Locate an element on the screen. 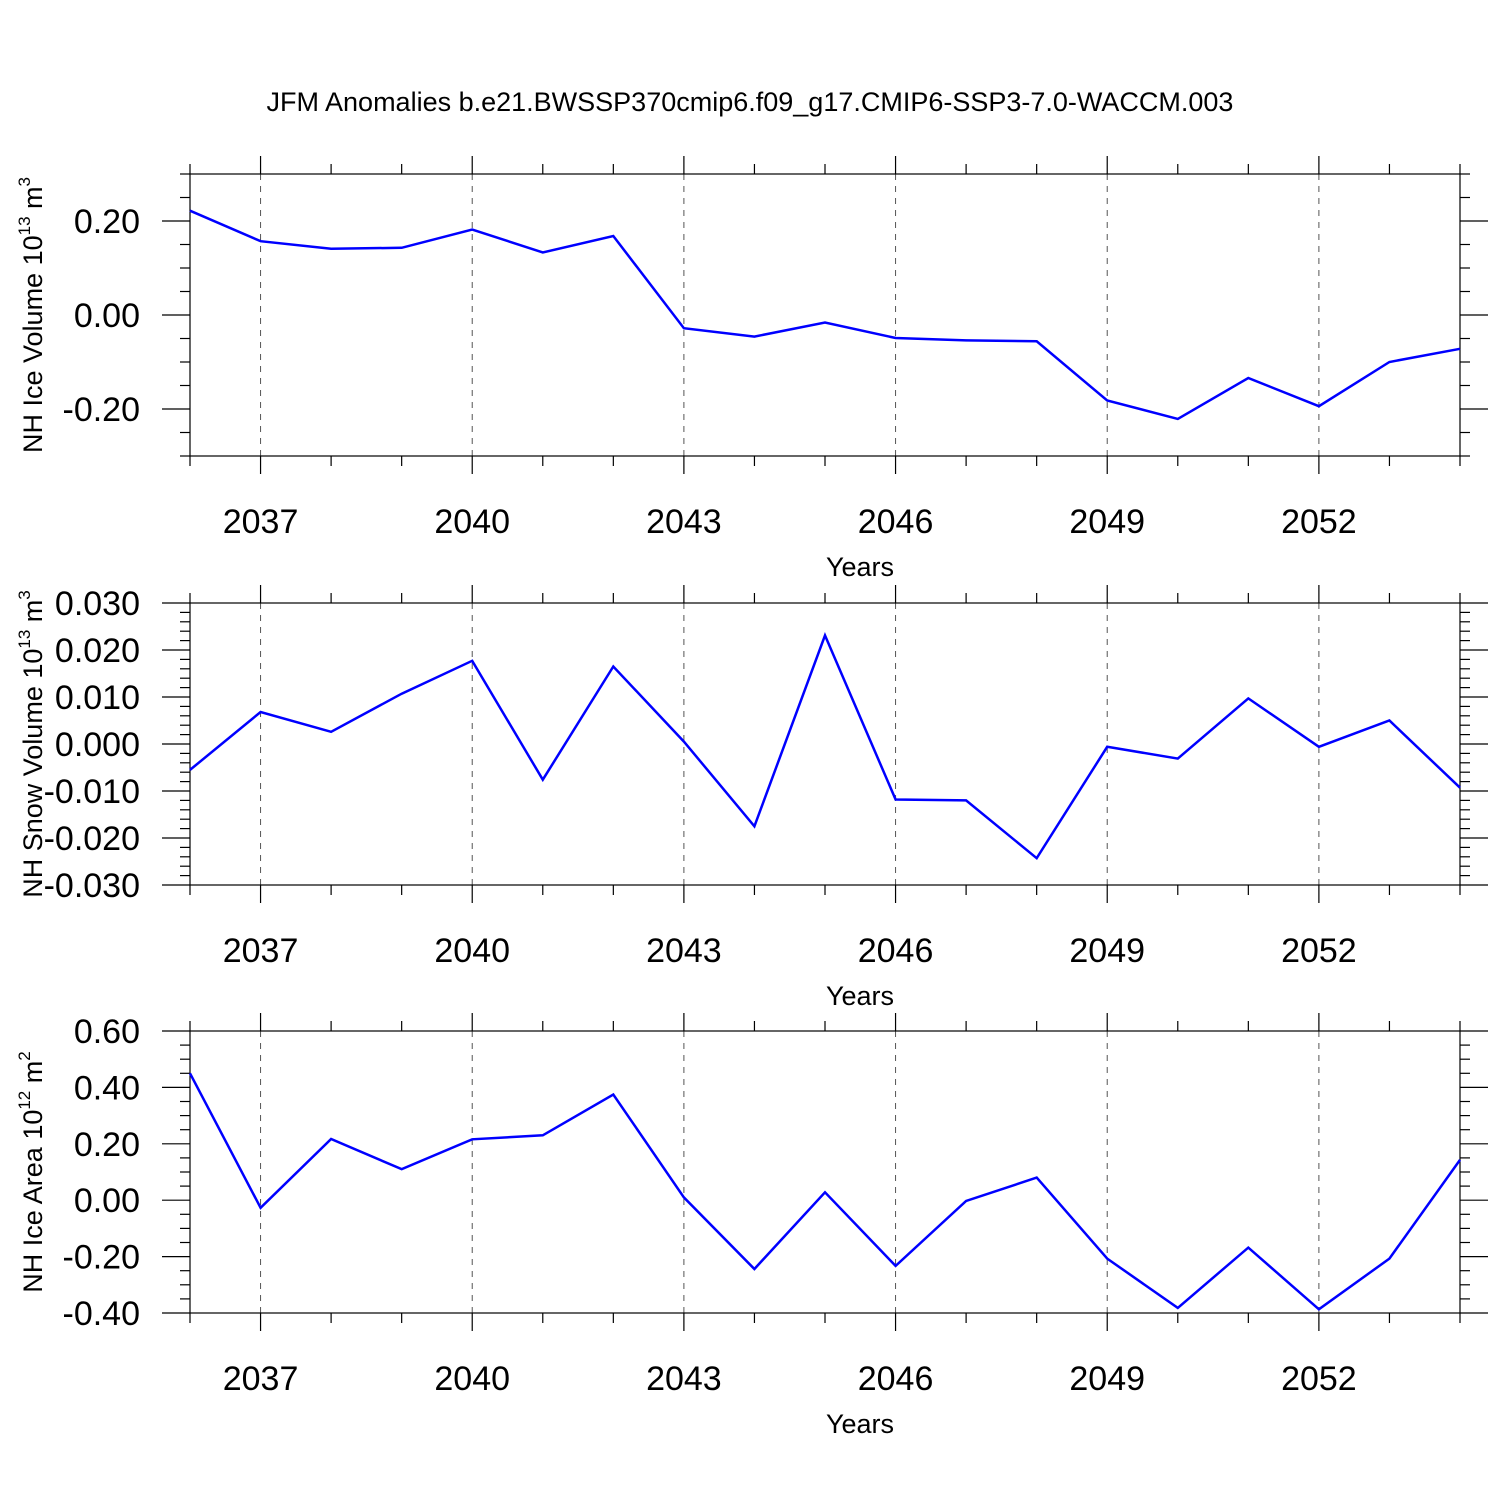  y-axis-label-main: NH Ice Area 10 is located at coordinates (33, 1201).